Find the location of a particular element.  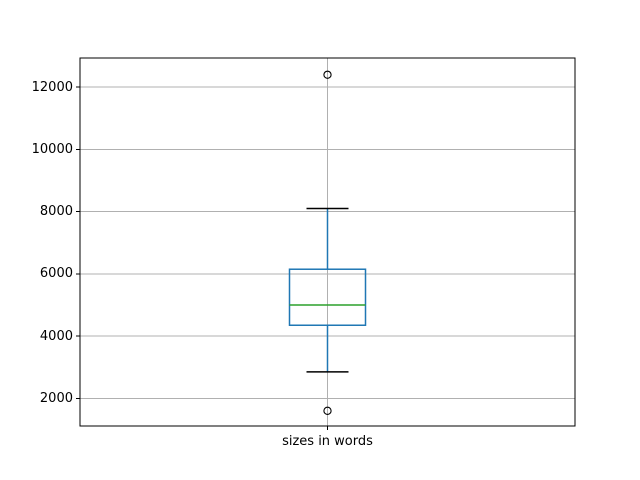

iqr-box is located at coordinates (327, 297).